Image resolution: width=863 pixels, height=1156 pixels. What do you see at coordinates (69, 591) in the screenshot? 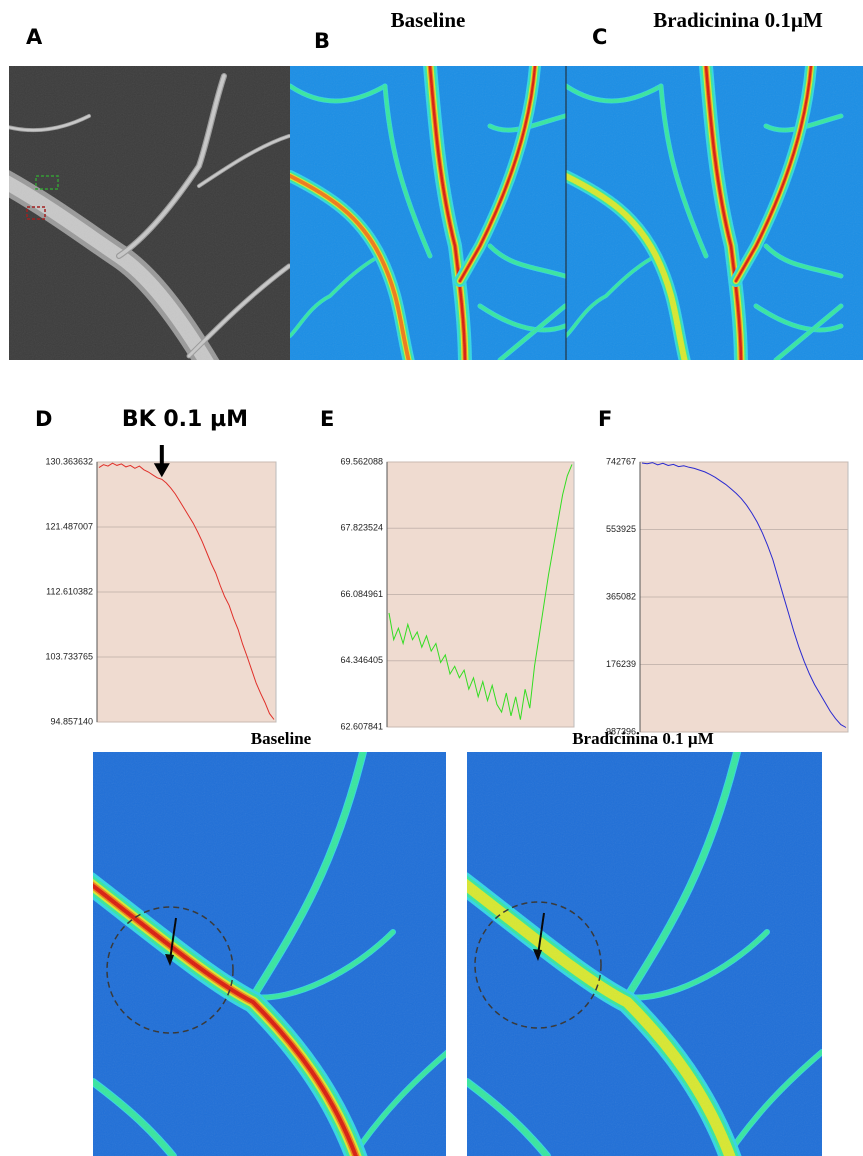
I see `y-tick-label: 112.610382` at bounding box center [69, 591].